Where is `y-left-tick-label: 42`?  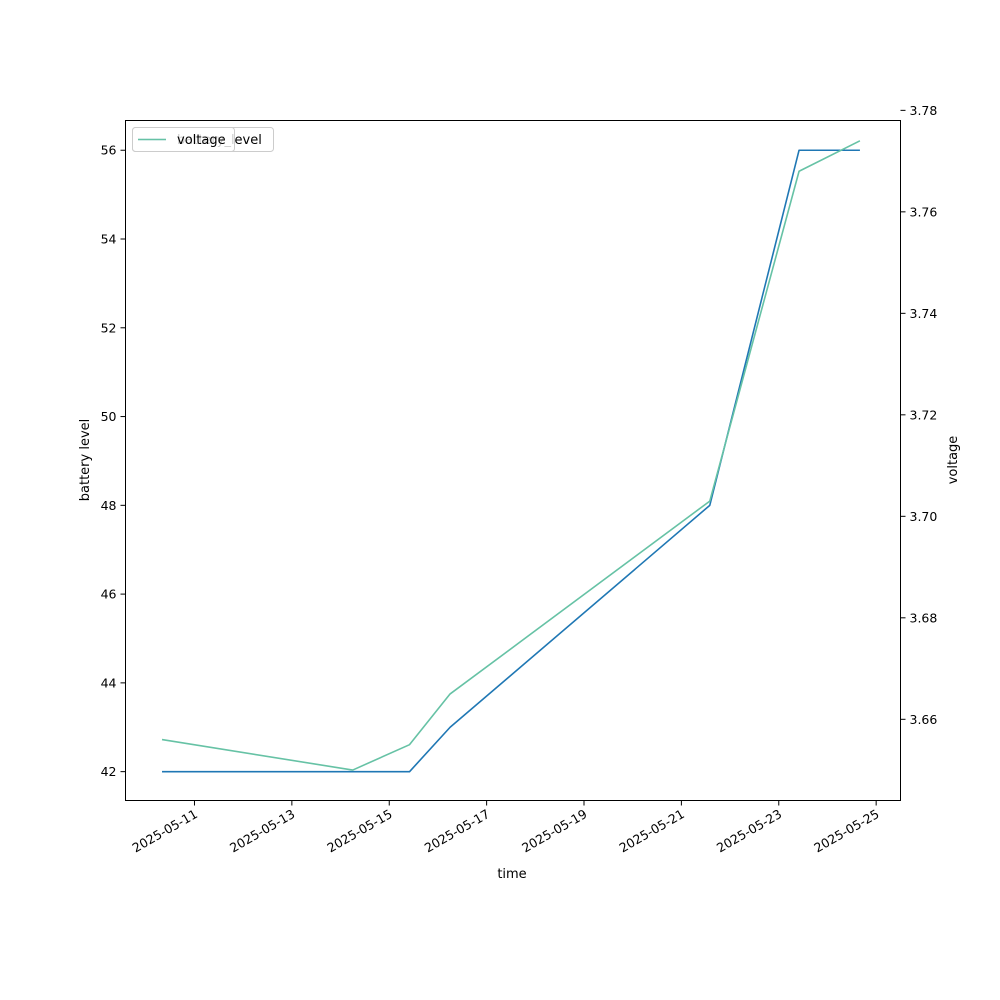
y-left-tick-label: 42 is located at coordinates (109, 771).